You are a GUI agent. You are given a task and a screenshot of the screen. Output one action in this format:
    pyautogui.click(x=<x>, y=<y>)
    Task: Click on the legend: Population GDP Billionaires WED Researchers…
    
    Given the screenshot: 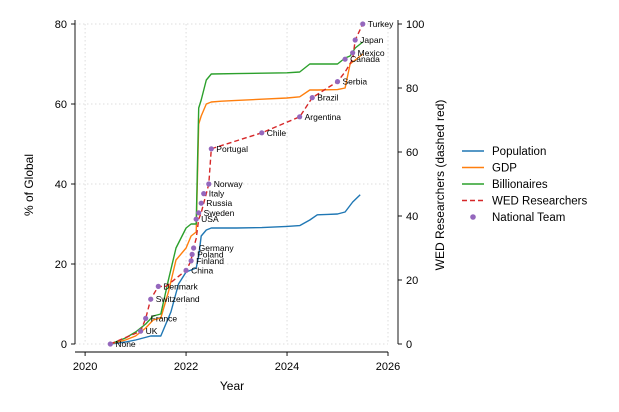 What is the action you would take?
    pyautogui.click(x=524, y=185)
    